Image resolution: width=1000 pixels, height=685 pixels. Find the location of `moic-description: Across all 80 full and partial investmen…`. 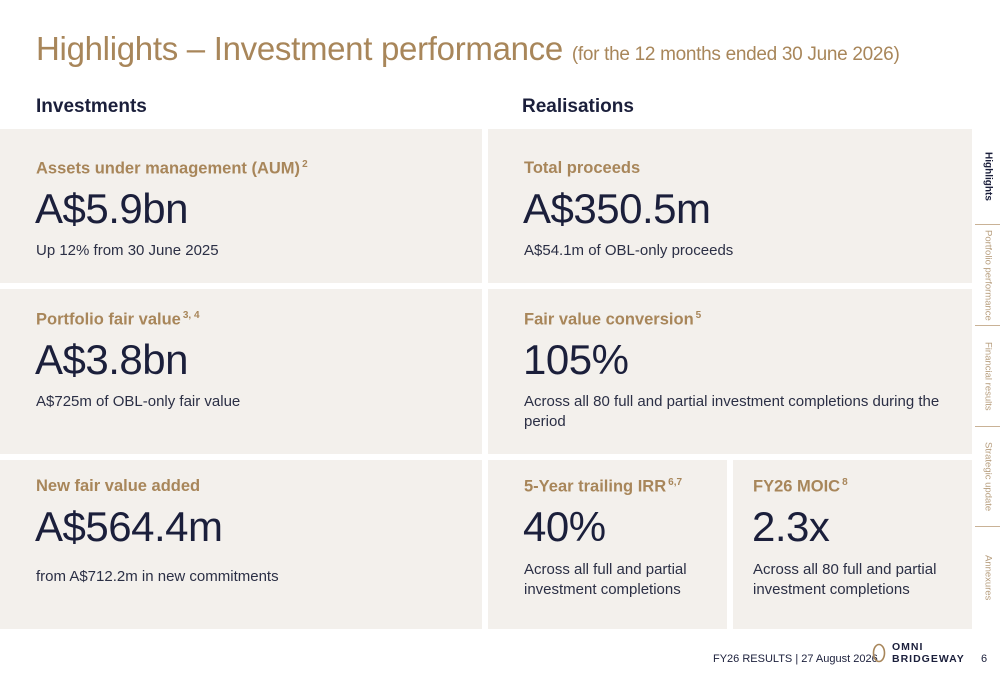

moic-description: Across all 80 full and partial investmen… is located at coordinates (845, 579).